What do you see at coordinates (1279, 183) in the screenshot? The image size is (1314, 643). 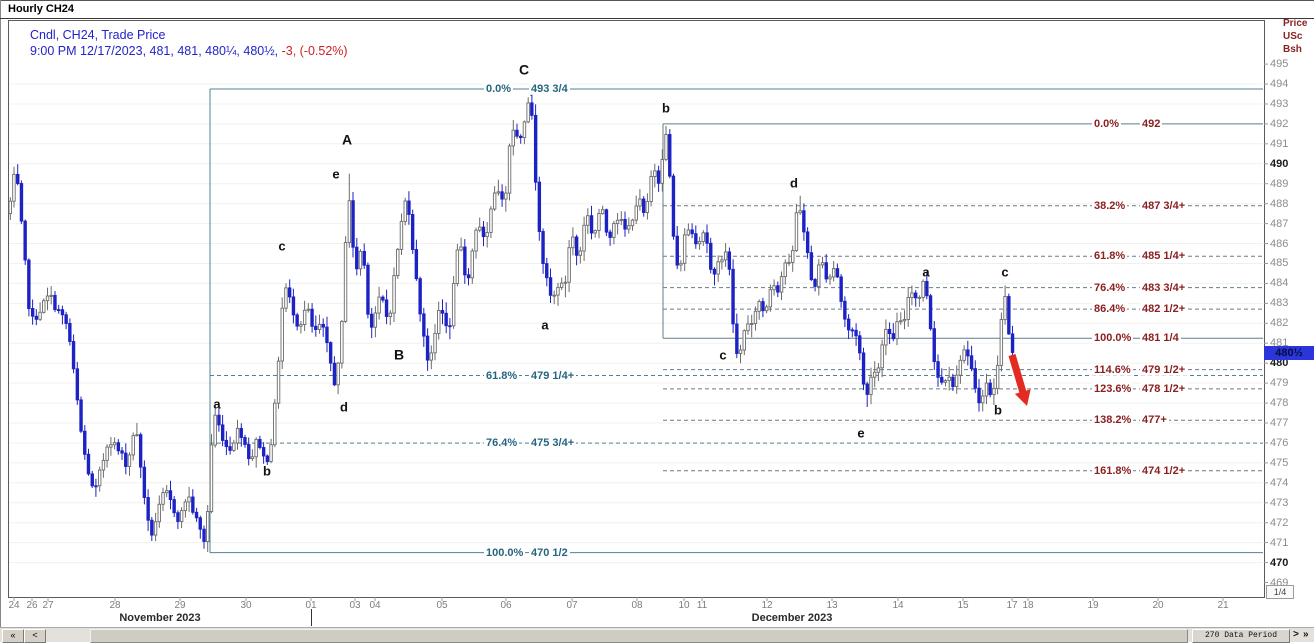 I see `price-tick-label: 489` at bounding box center [1279, 183].